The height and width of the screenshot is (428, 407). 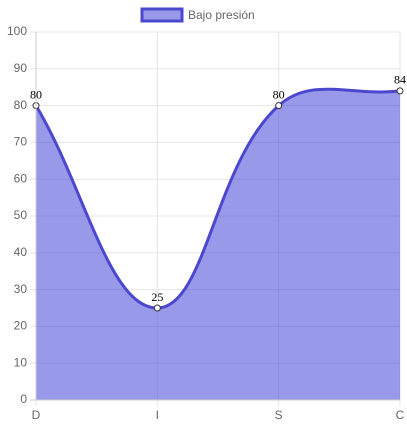 What do you see at coordinates (21, 215) in the screenshot?
I see `y-tick-label: 50` at bounding box center [21, 215].